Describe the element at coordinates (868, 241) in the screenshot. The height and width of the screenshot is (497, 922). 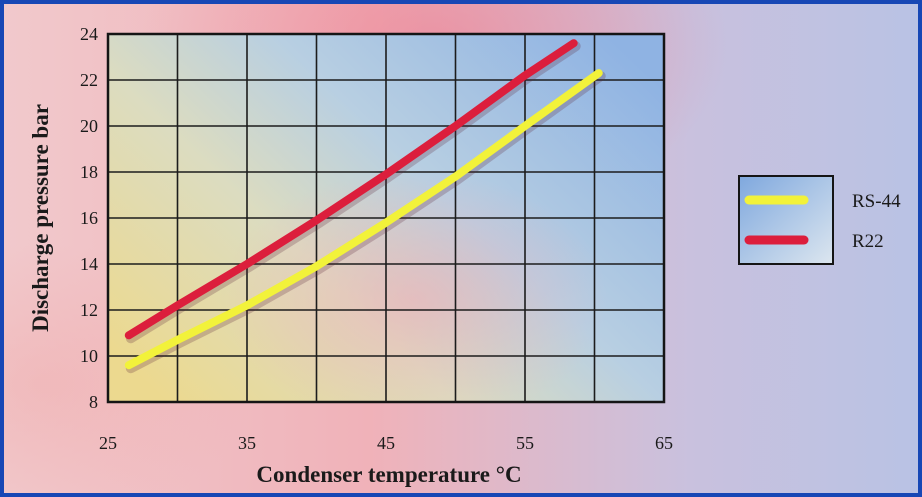
I see `legend-label-r22: R22` at that location.